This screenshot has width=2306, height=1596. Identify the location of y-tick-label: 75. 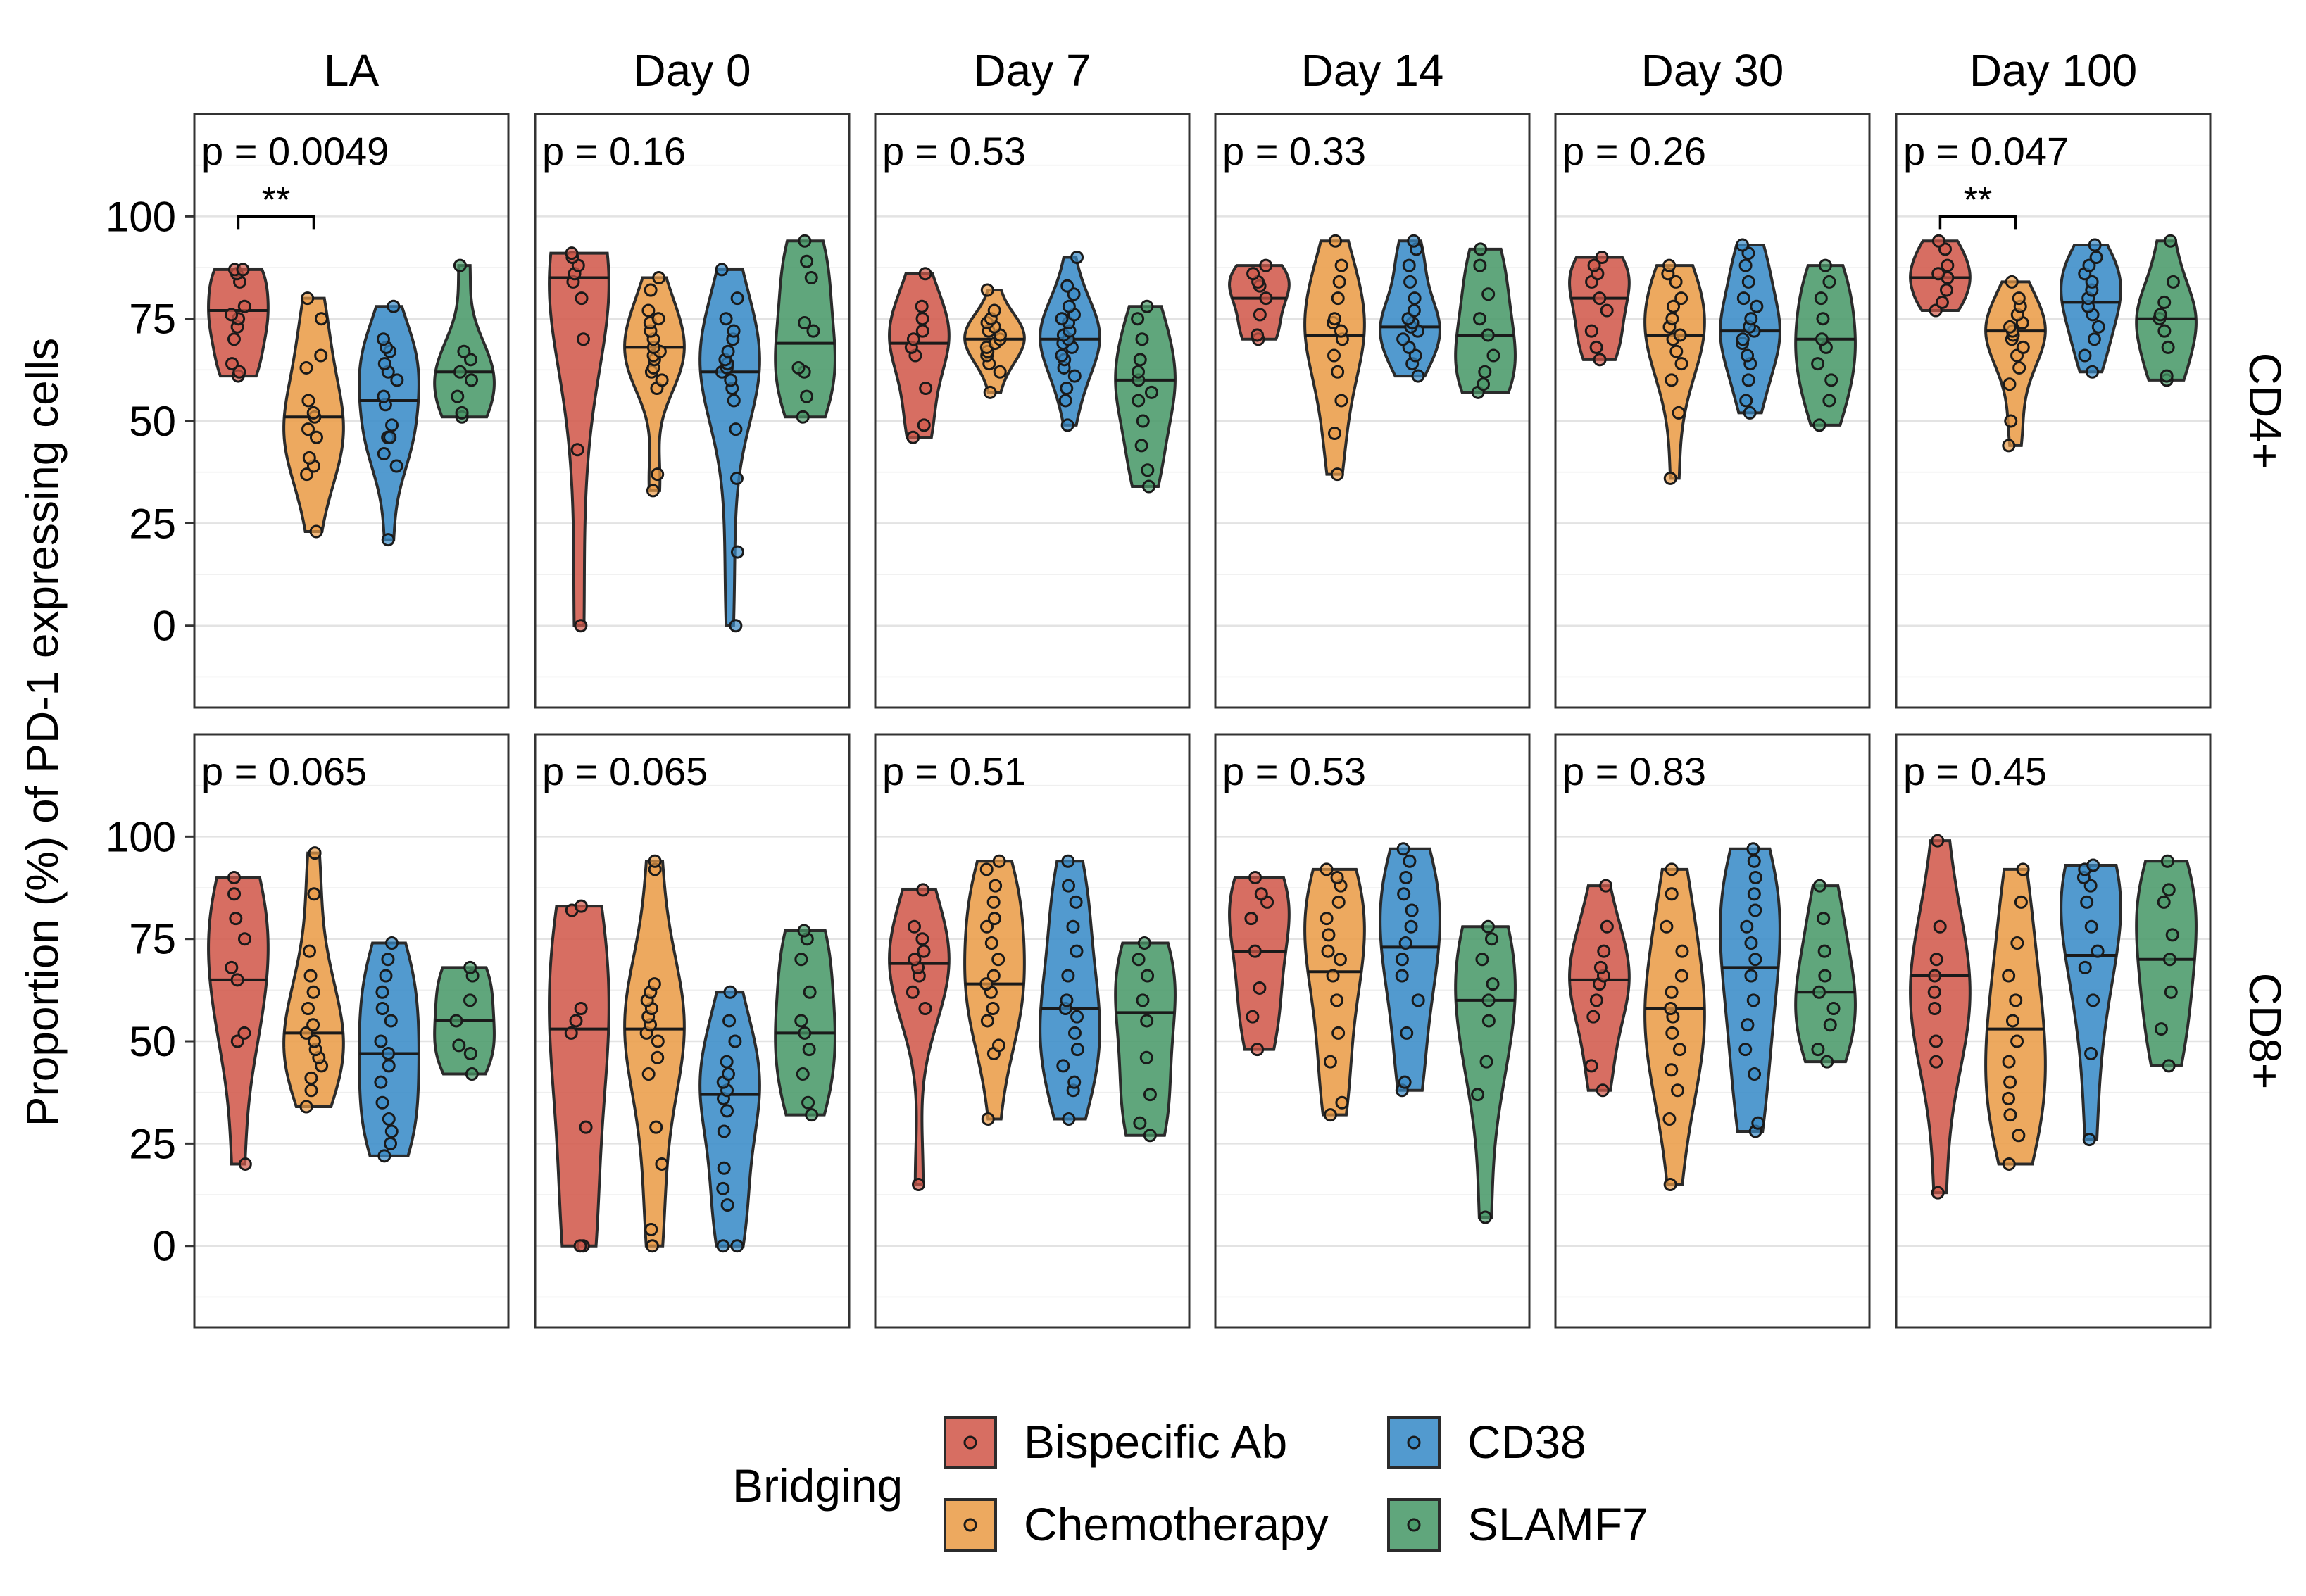
(152, 939).